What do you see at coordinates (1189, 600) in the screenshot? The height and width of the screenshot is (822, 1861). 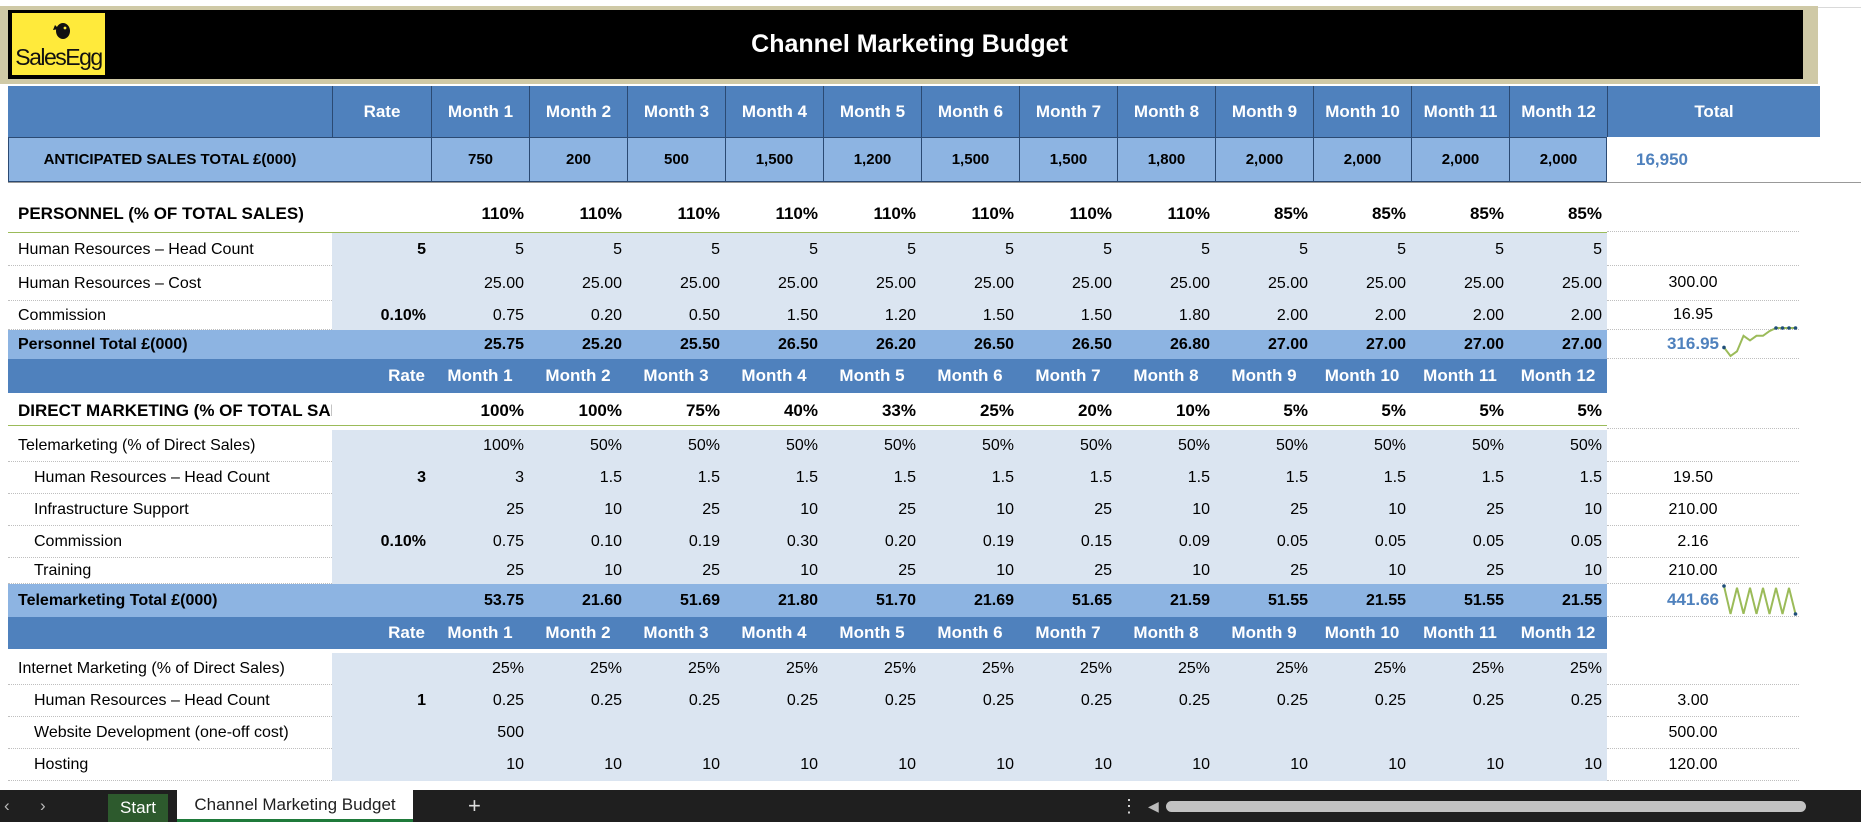 I see `month-value-cell: 21.59` at bounding box center [1189, 600].